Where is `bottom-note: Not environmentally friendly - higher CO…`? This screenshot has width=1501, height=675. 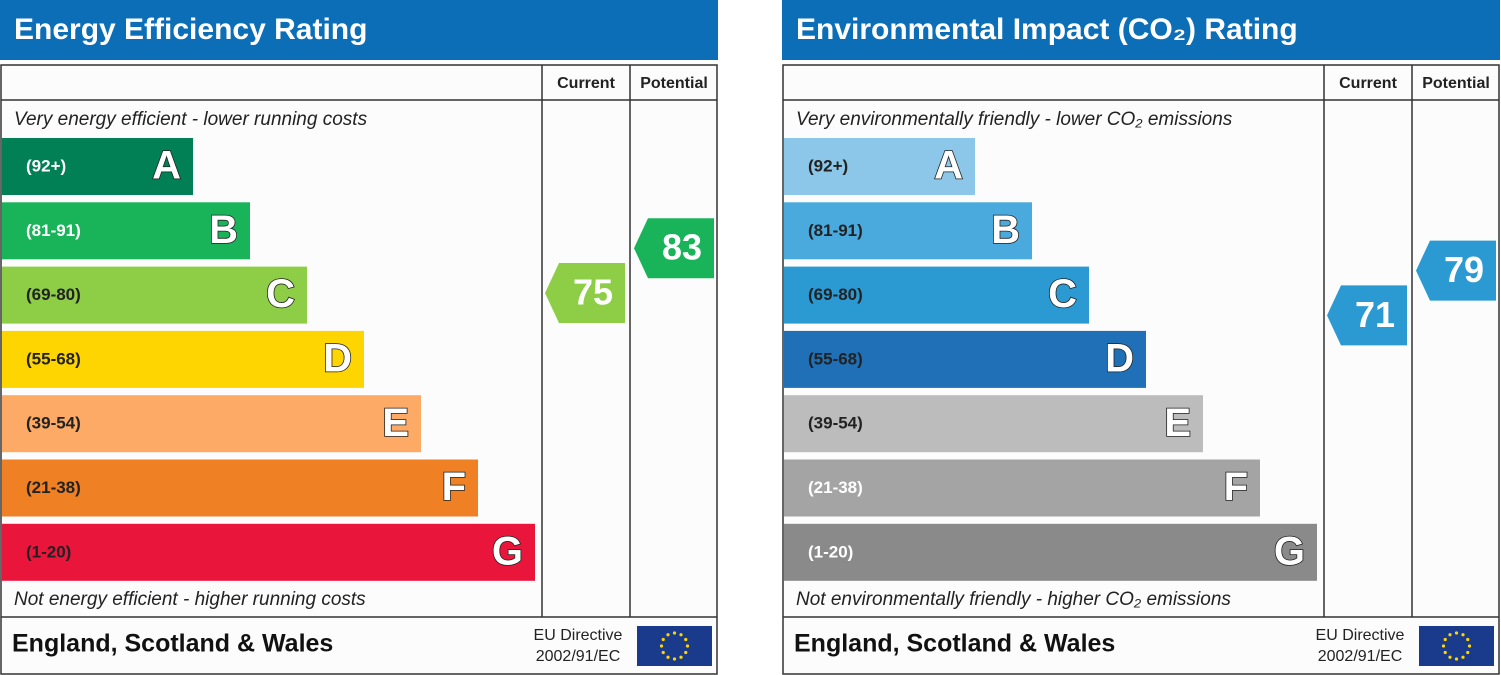
bottom-note: Not environmentally friendly - higher CO… is located at coordinates (1013, 599).